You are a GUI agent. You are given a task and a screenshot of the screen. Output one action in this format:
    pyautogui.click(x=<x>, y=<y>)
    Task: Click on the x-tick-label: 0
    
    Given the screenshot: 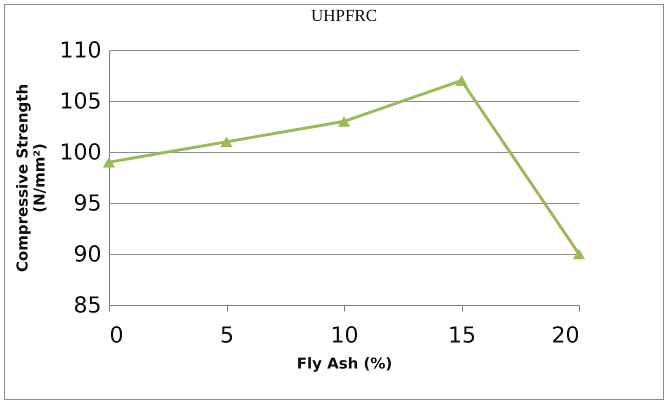 What is the action you would take?
    pyautogui.click(x=117, y=336)
    